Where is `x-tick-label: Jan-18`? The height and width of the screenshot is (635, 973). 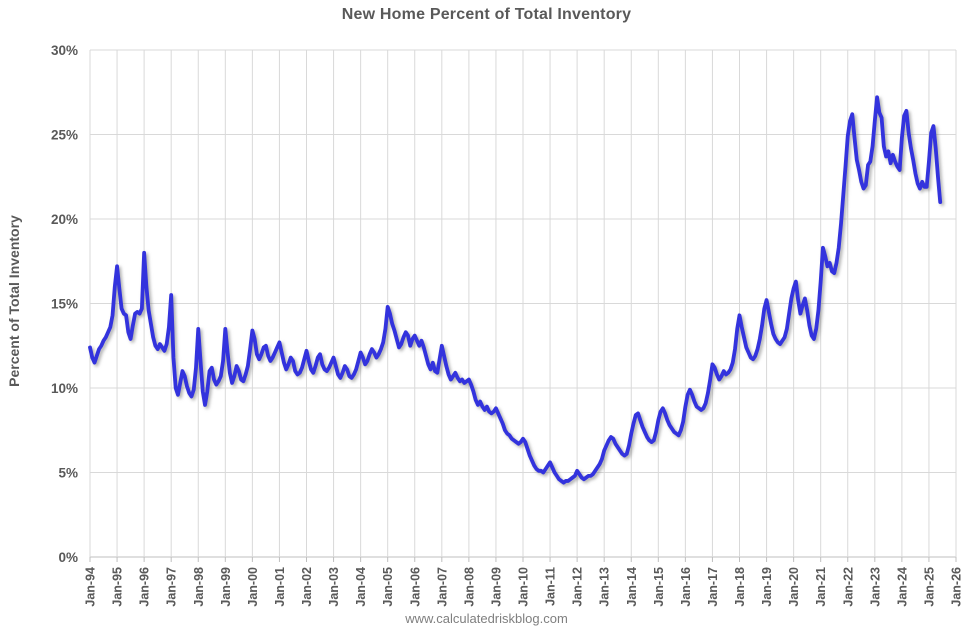
x-tick-label: Jan-18 is located at coordinates (740, 587).